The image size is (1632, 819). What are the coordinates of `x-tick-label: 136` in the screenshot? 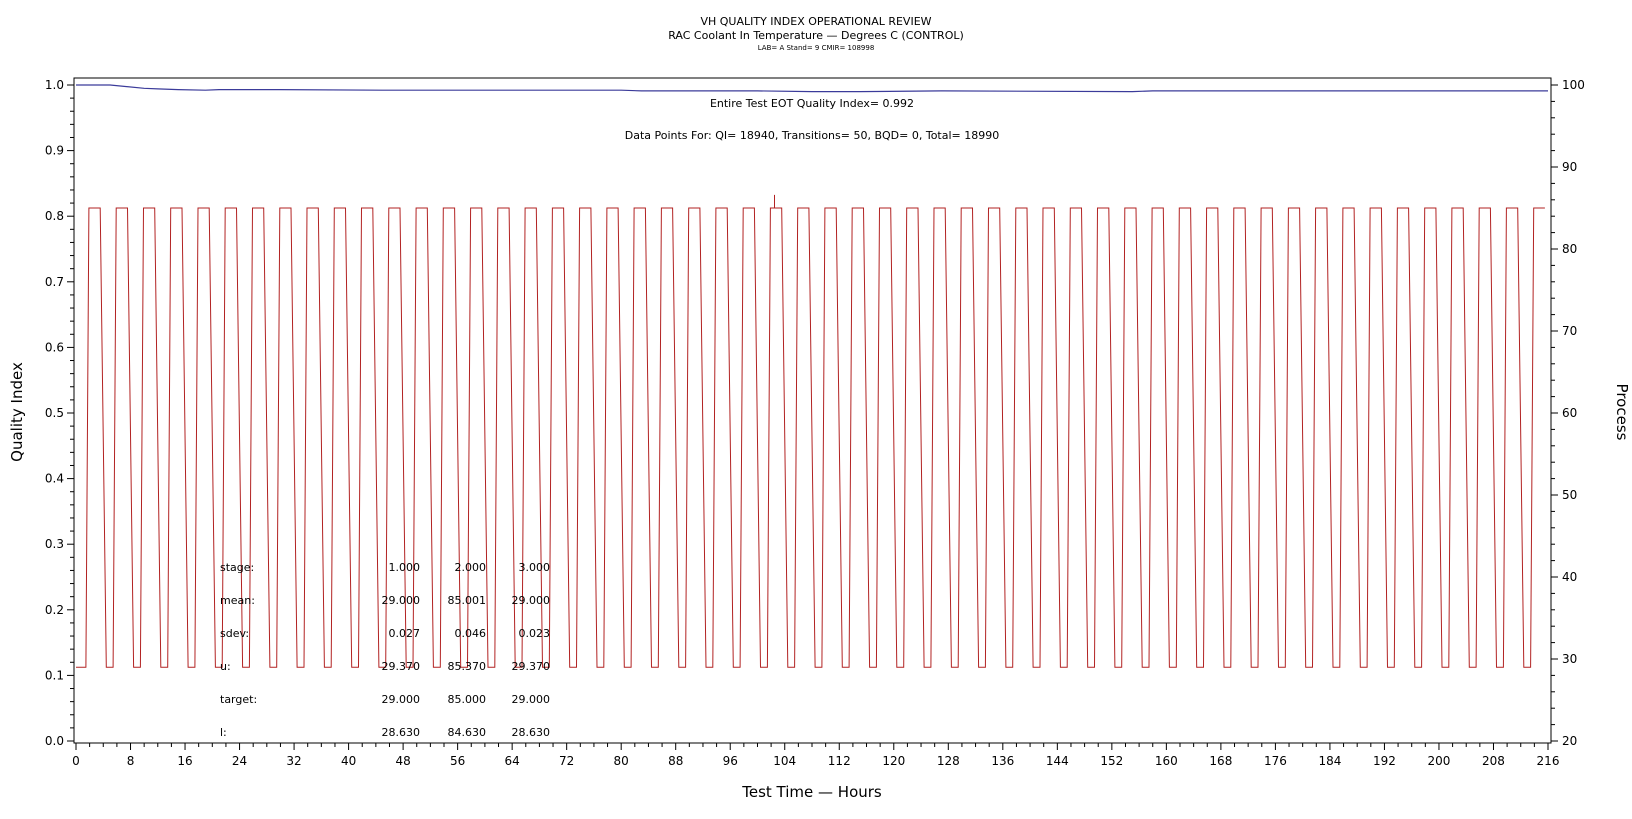 It's located at (1002, 761).